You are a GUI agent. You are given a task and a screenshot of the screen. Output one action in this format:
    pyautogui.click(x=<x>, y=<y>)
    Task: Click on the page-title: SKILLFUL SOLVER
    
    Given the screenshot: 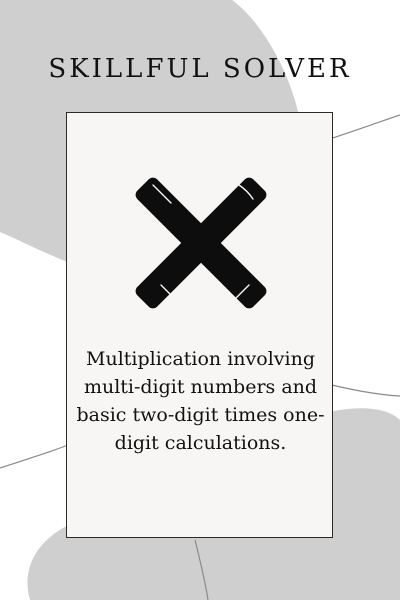 What is the action you would take?
    pyautogui.click(x=200, y=69)
    